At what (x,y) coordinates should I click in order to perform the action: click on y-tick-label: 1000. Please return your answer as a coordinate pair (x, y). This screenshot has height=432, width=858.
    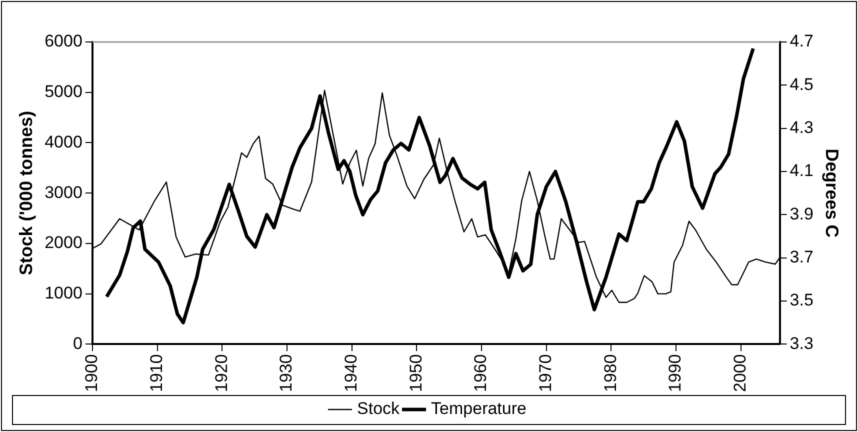
    Looking at the image, I should click on (63, 293).